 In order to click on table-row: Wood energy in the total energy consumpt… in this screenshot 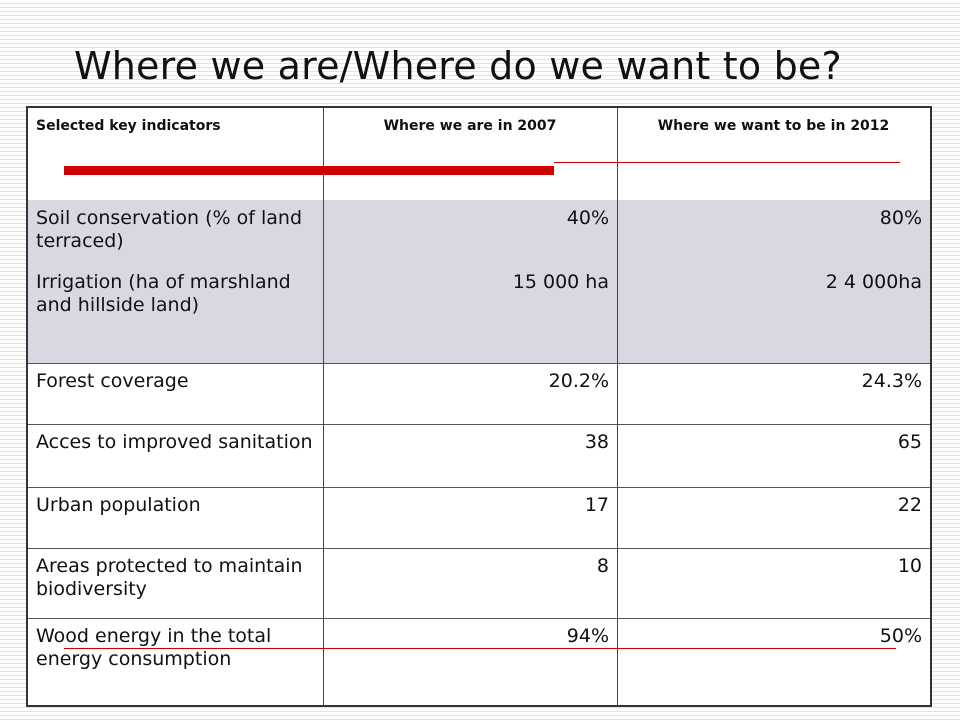, I will do `click(479, 661)`.